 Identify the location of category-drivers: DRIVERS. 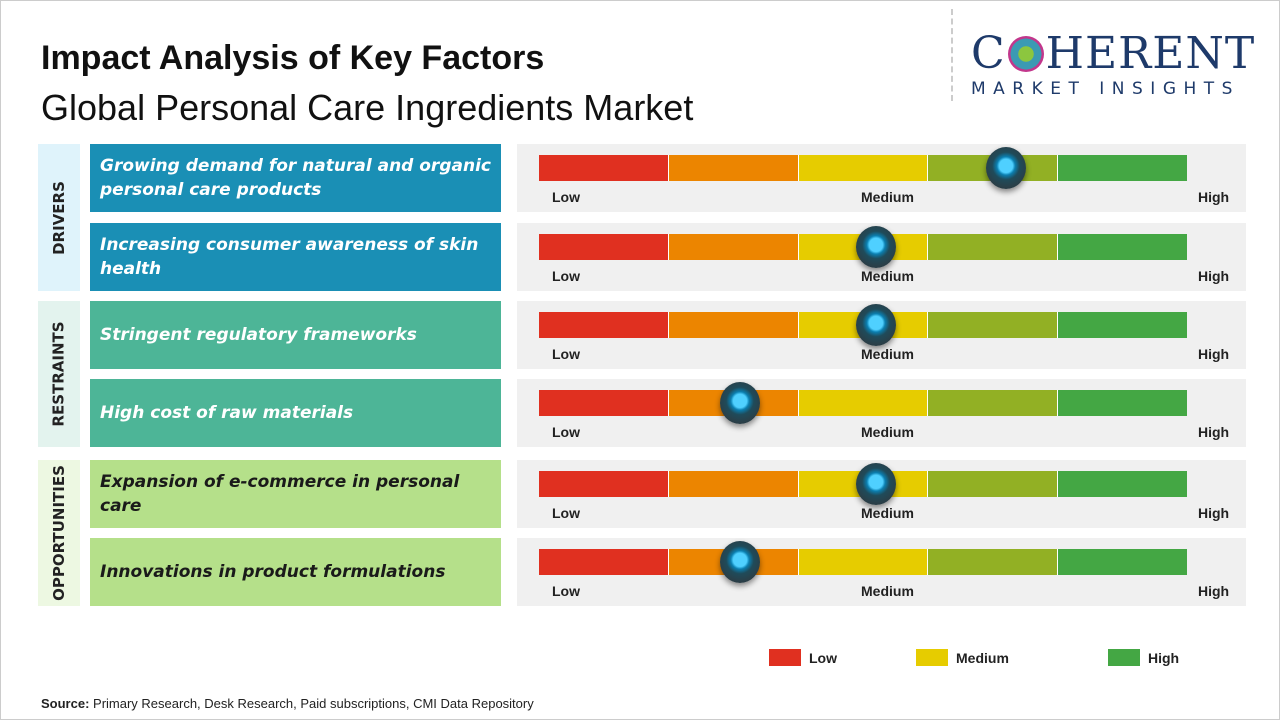
(59, 217).